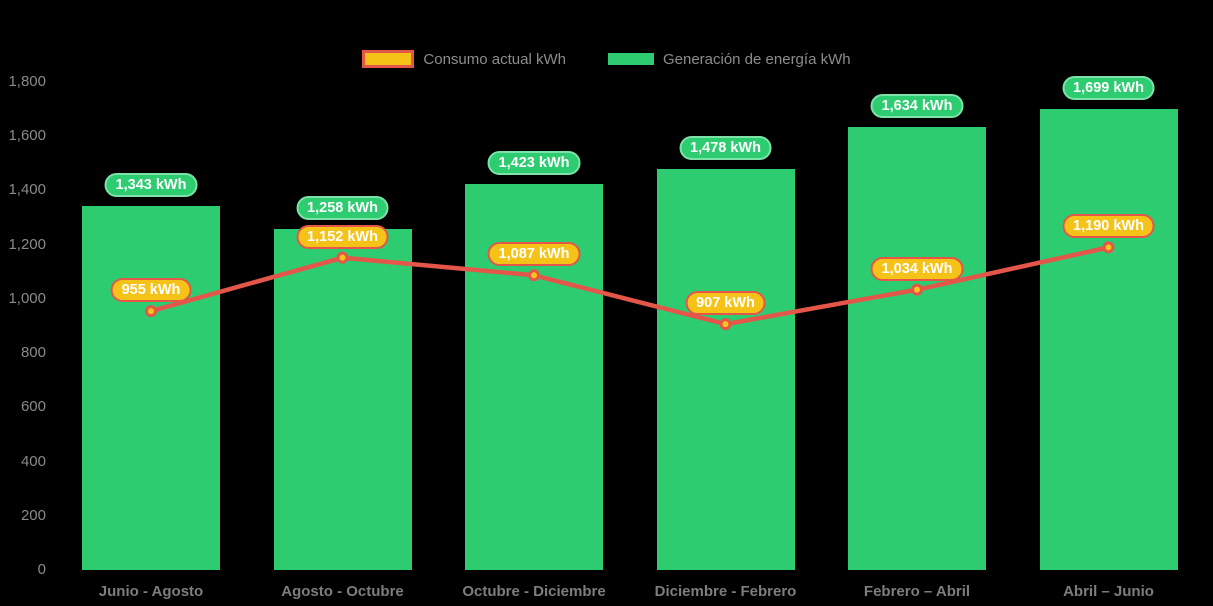  I want to click on line-value-label: 1,034 kWh, so click(917, 268).